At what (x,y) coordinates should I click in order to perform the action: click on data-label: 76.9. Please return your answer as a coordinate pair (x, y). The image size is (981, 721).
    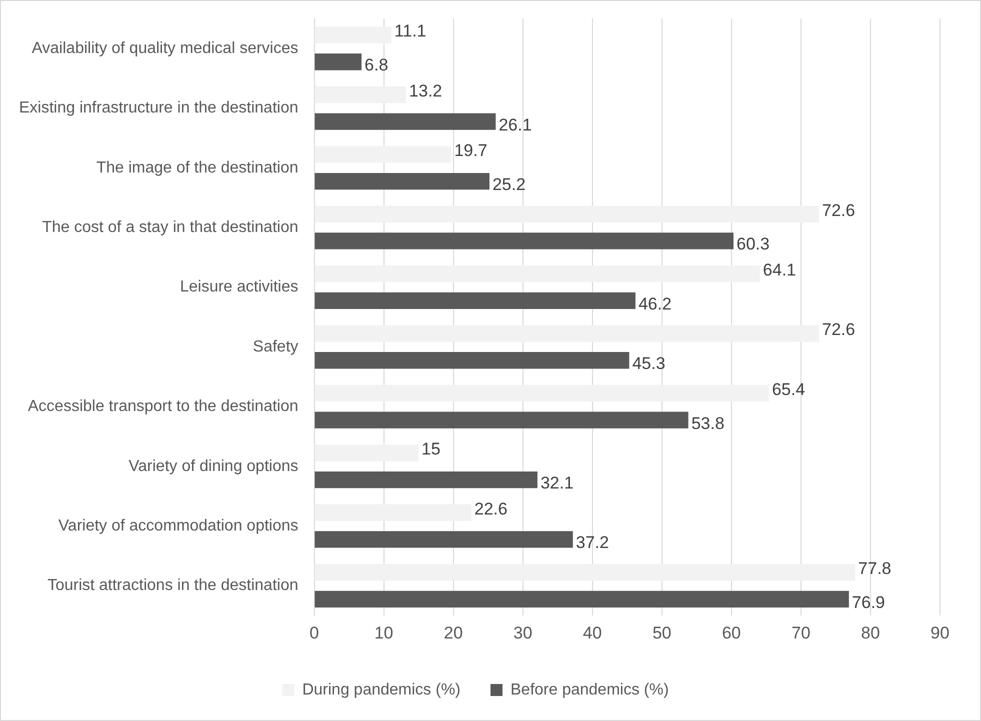
    Looking at the image, I should click on (869, 602).